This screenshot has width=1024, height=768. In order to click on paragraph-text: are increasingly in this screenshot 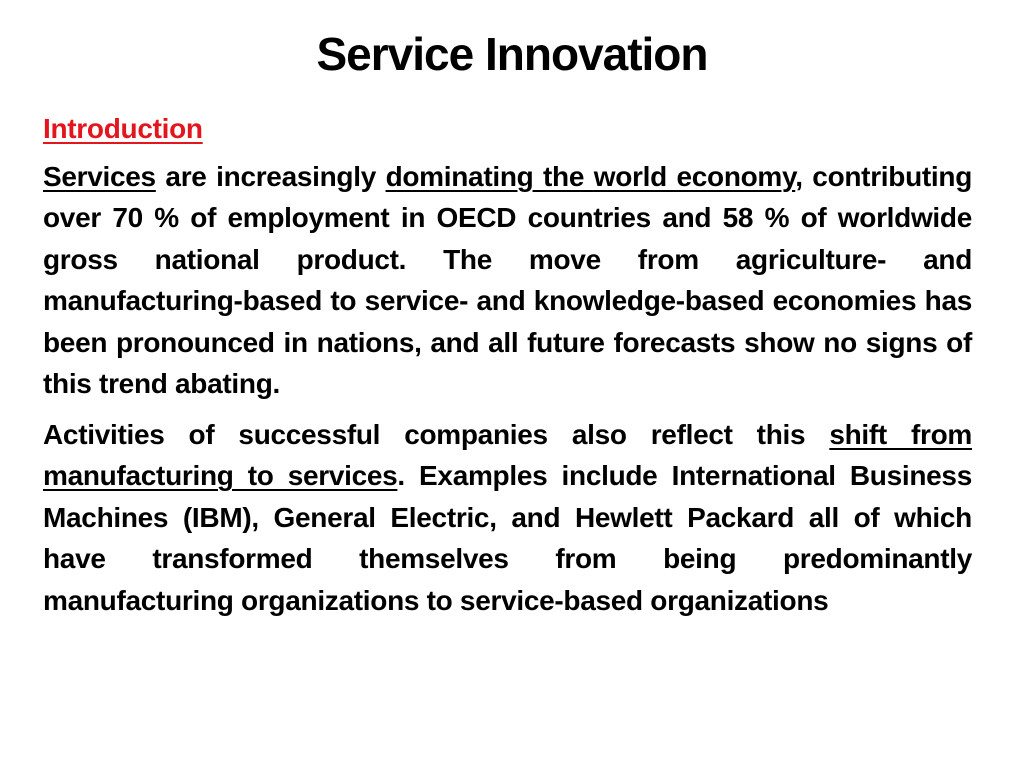, I will do `click(270, 176)`.